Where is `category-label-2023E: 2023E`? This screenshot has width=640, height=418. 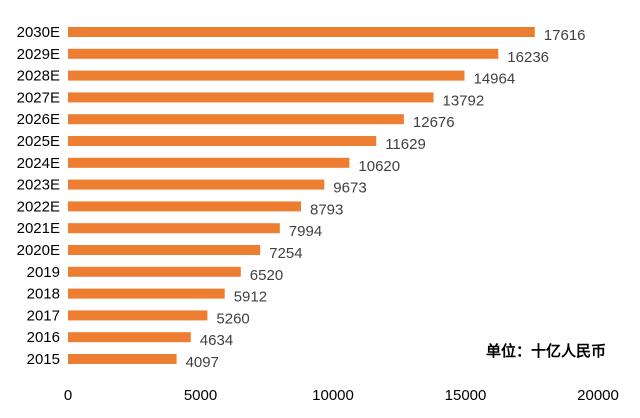
category-label-2023E: 2023E is located at coordinates (38, 185).